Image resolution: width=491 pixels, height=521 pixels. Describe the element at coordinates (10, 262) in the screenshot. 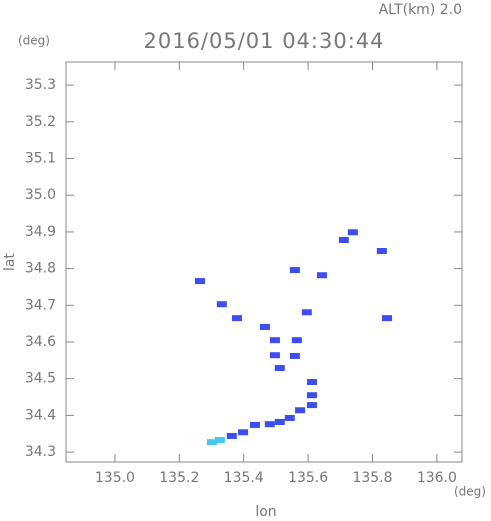

I see `y-label: lat` at that location.